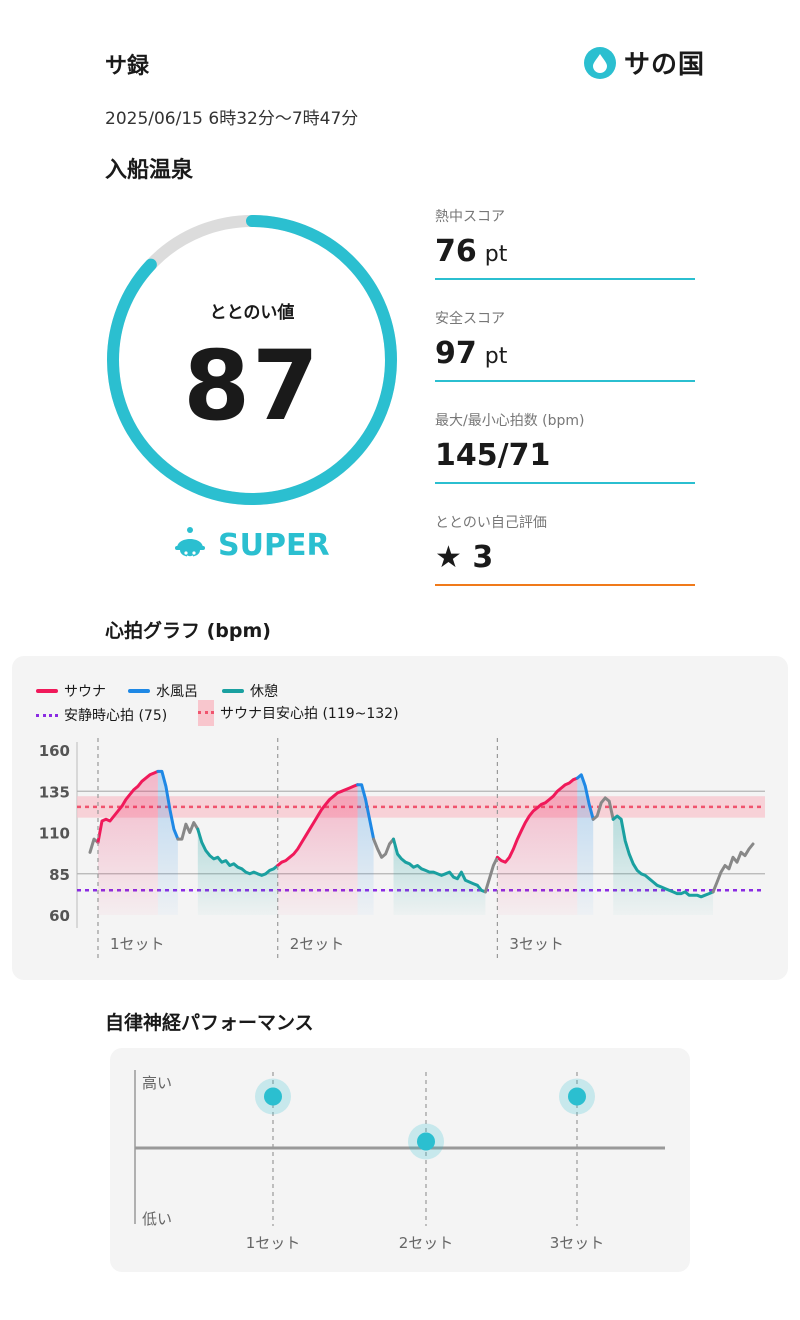 Image resolution: width=800 pixels, height=1320 pixels. Describe the element at coordinates (491, 523) in the screenshot. I see `stat-label: ととのい自己評価` at that location.